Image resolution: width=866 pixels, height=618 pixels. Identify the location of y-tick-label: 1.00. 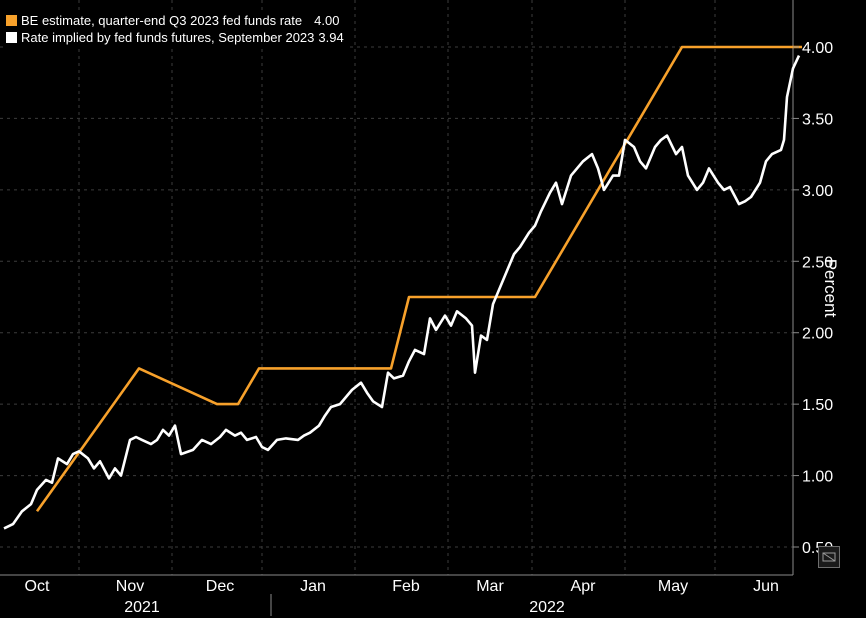
(817, 477).